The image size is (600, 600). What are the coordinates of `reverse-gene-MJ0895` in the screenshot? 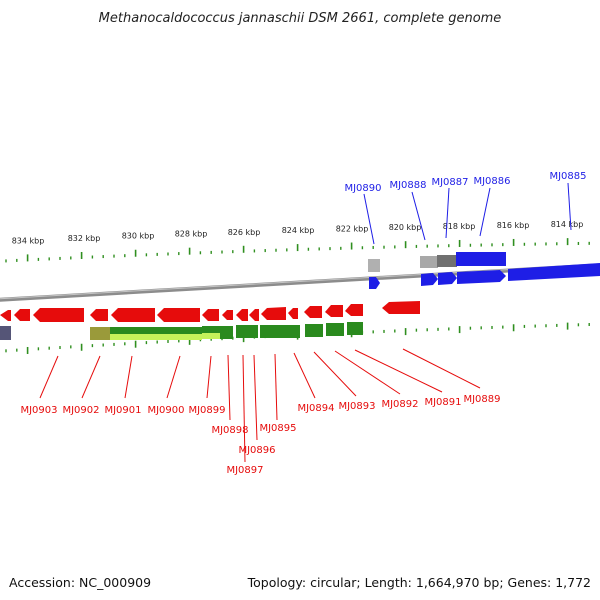 It's located at (254, 315).